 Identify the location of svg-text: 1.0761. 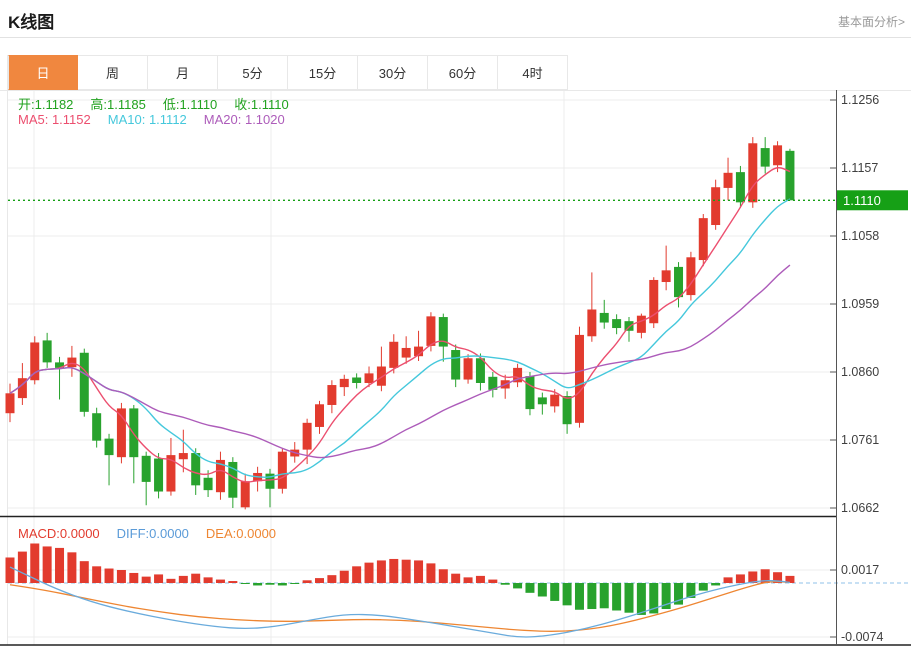
(860, 440).